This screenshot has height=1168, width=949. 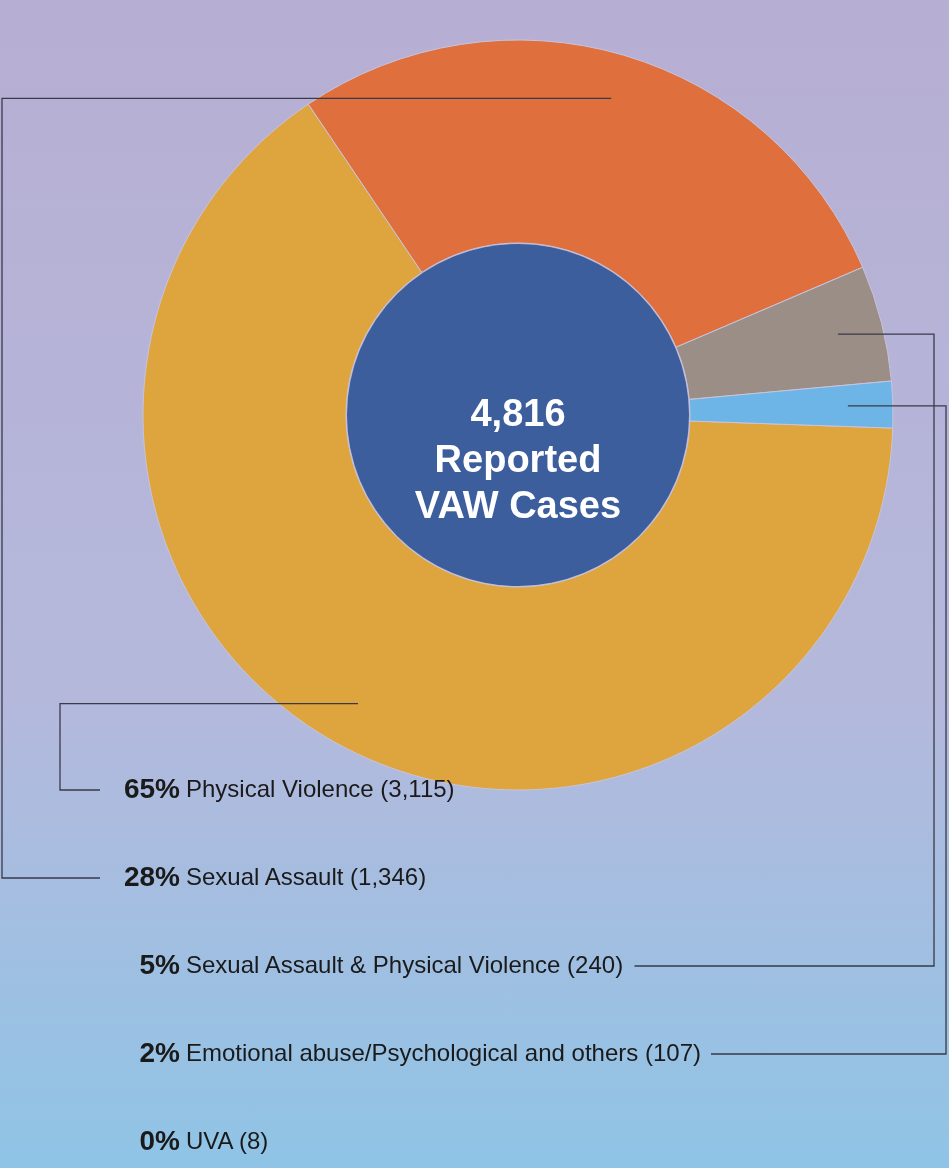 What do you see at coordinates (320, 788) in the screenshot?
I see `slice-label: Physical Violence (3,115)` at bounding box center [320, 788].